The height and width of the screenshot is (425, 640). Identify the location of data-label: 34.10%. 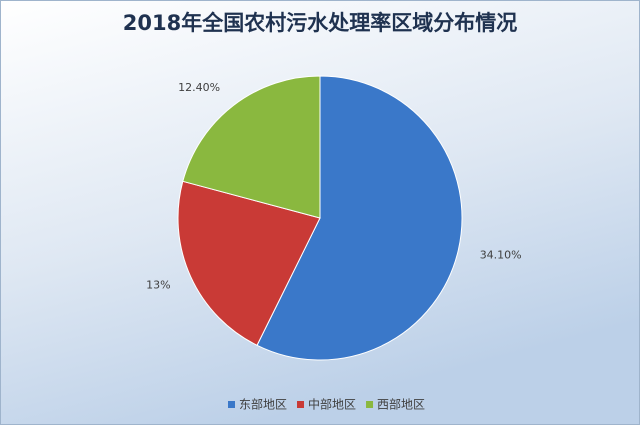
(501, 254).